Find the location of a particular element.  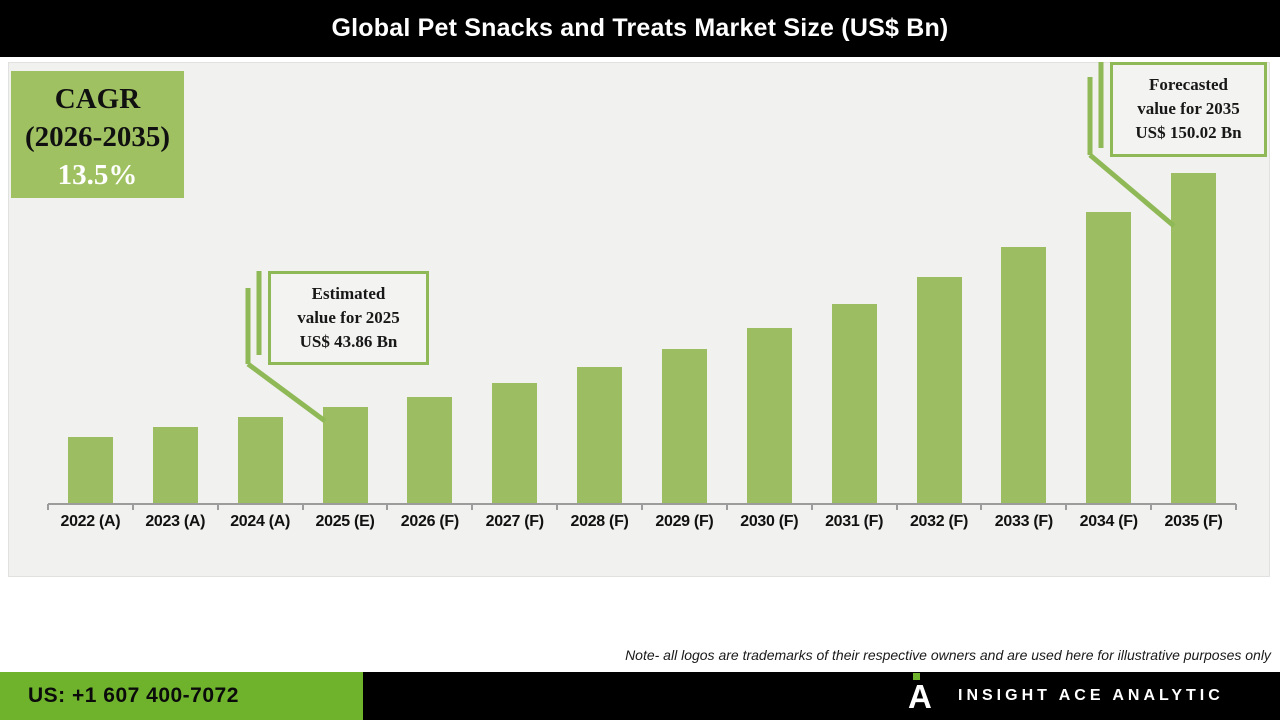

callout-value: US$ 43.86 Bn is located at coordinates (348, 341).